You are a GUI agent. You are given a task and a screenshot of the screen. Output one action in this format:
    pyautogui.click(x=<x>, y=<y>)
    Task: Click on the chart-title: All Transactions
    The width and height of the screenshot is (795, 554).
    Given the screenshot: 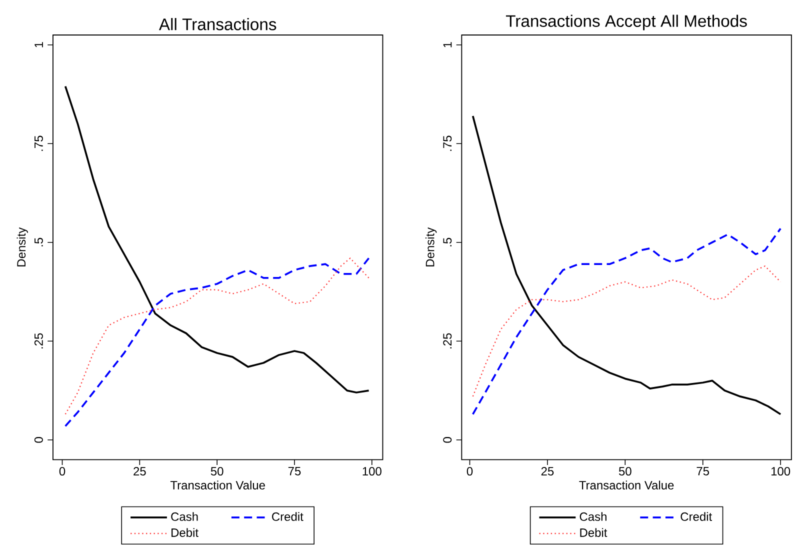 What is the action you would take?
    pyautogui.click(x=217, y=24)
    